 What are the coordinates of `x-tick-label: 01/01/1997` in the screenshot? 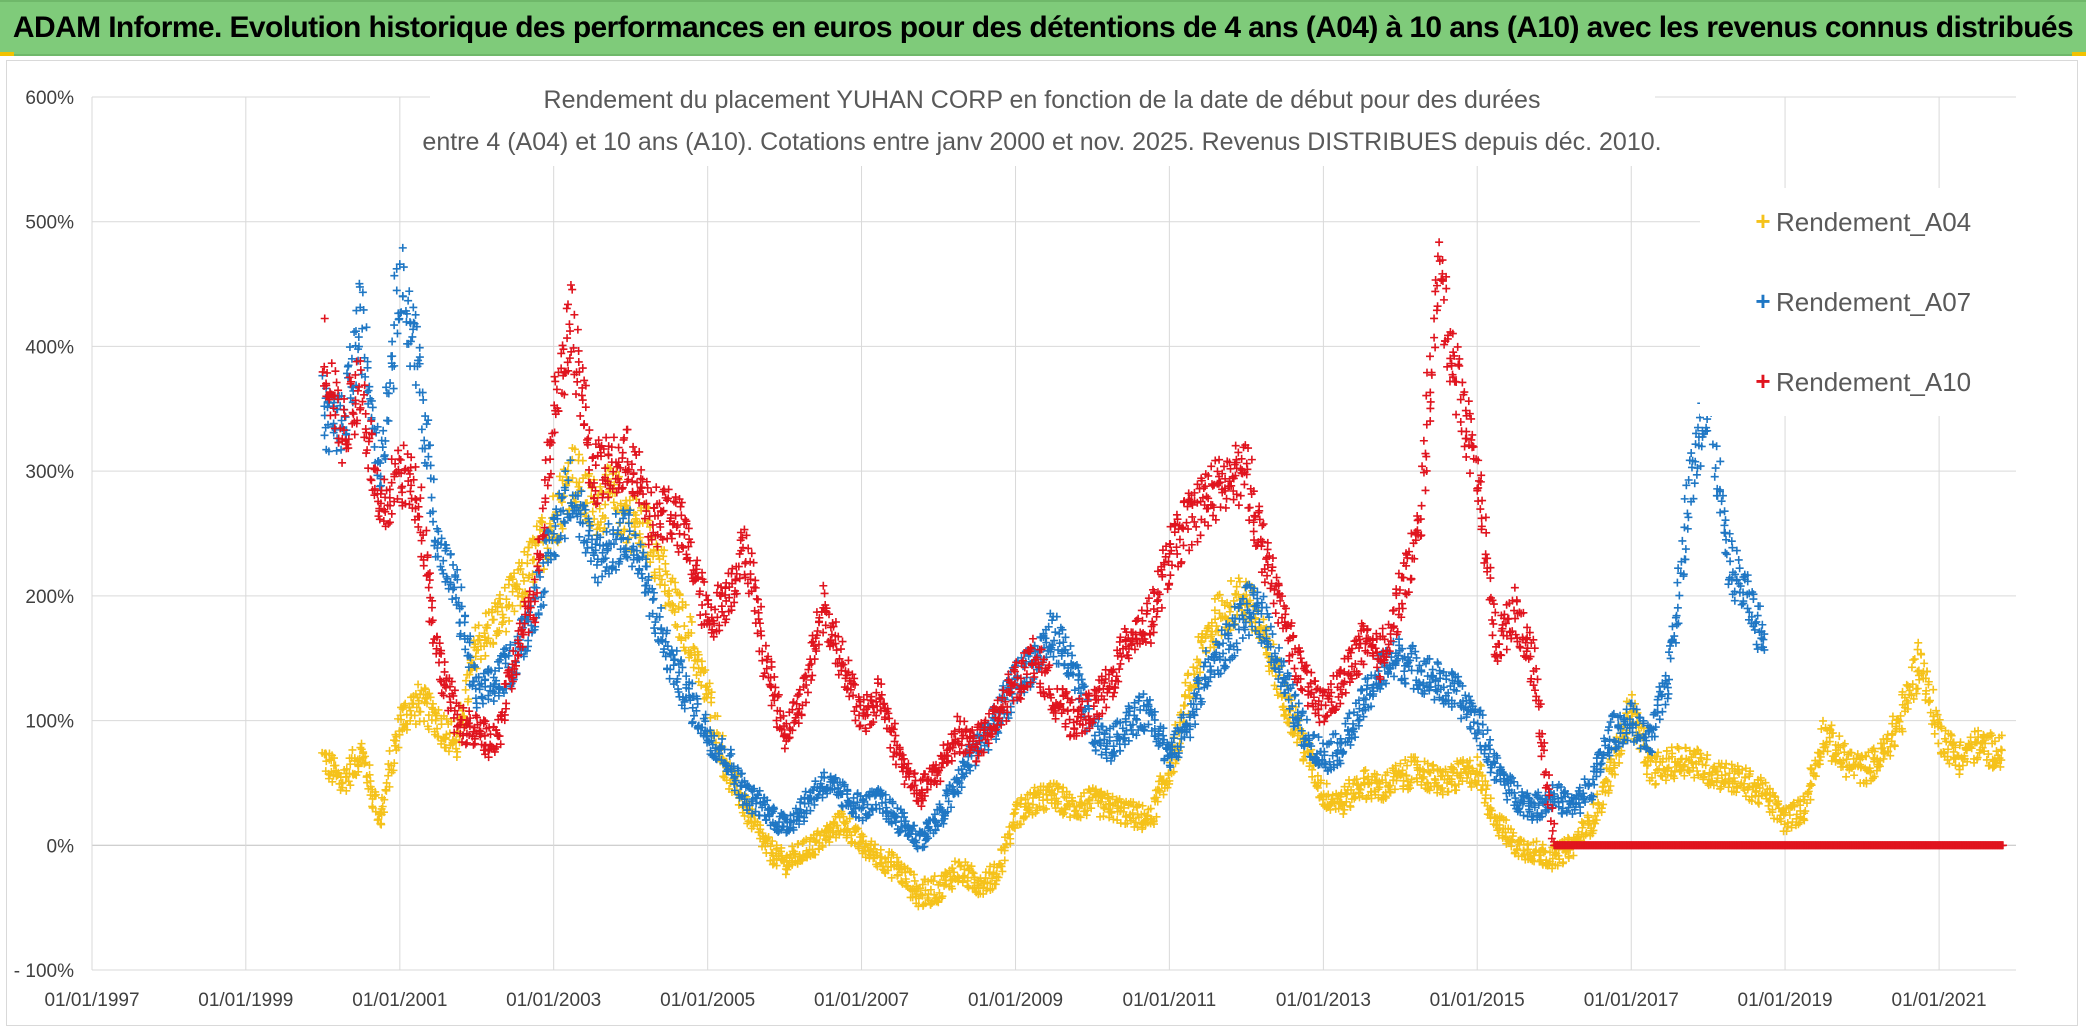 It's located at (91, 1000).